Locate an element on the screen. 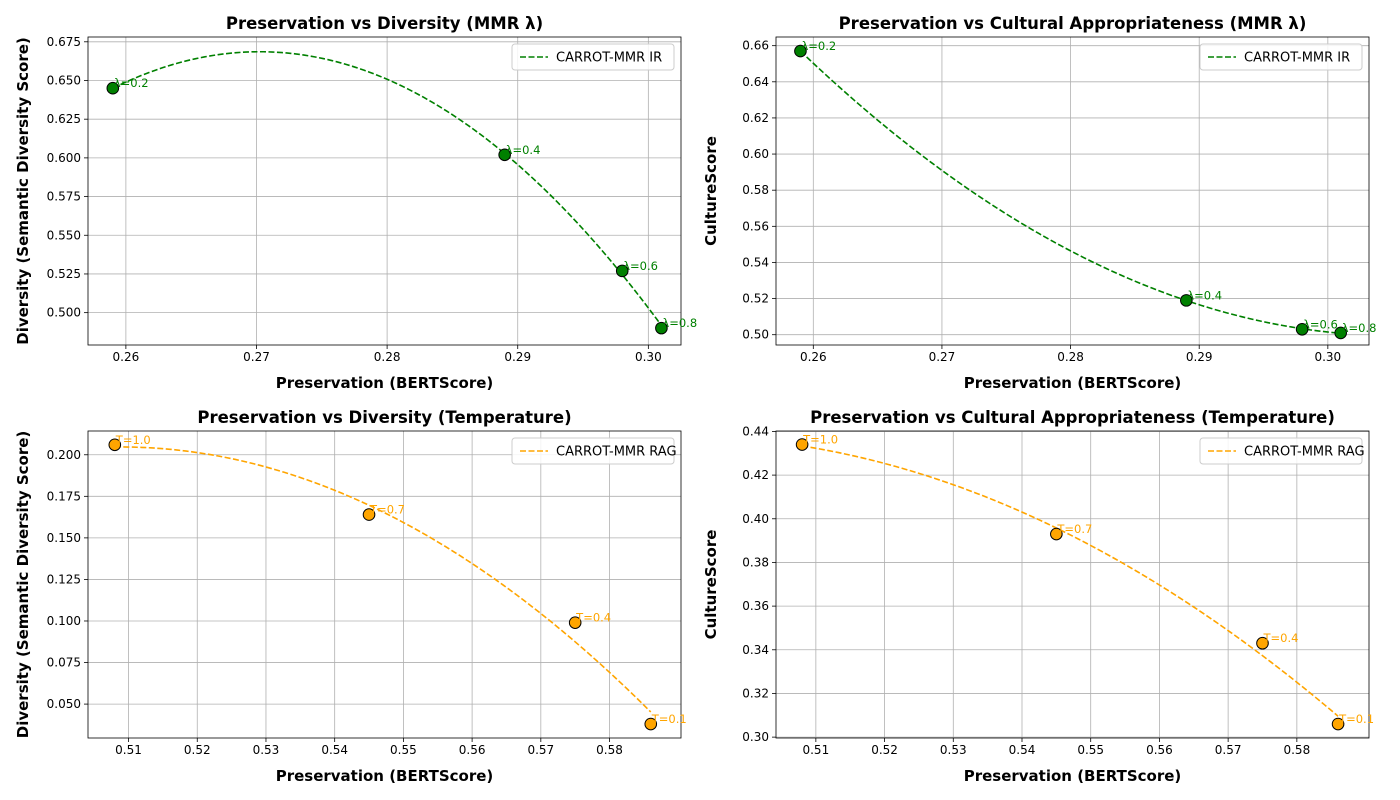 This screenshot has width=1400, height=800. y-tick-label: 0.56 is located at coordinates (755, 226).